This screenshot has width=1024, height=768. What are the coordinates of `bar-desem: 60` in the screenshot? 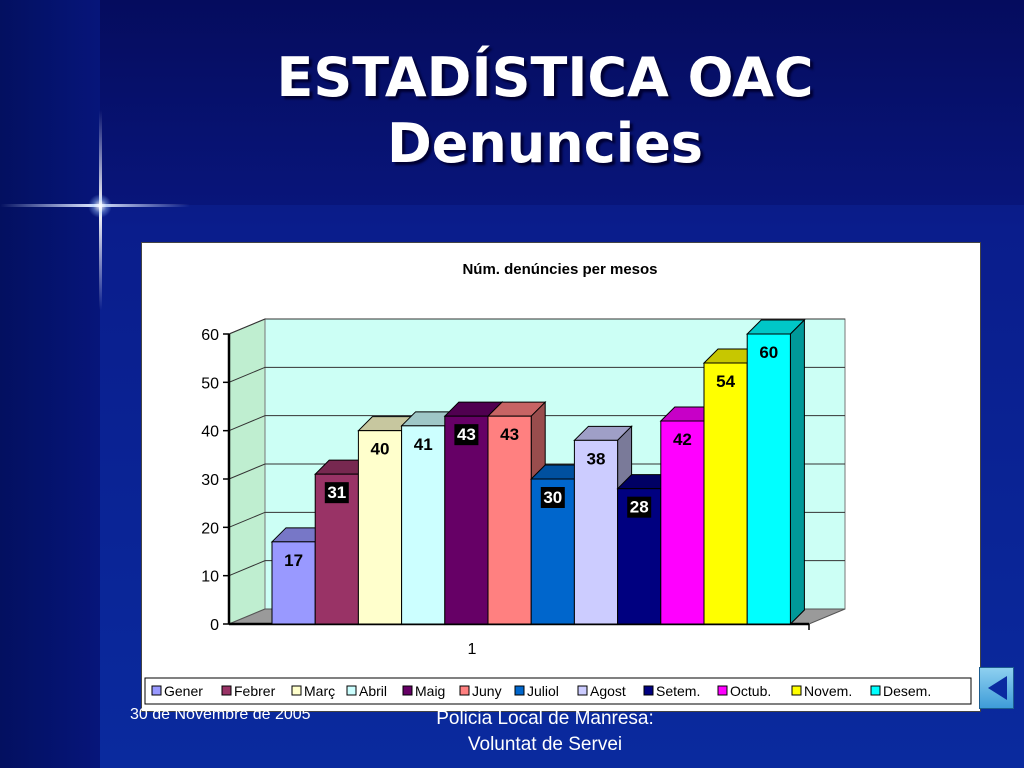 It's located at (775, 472).